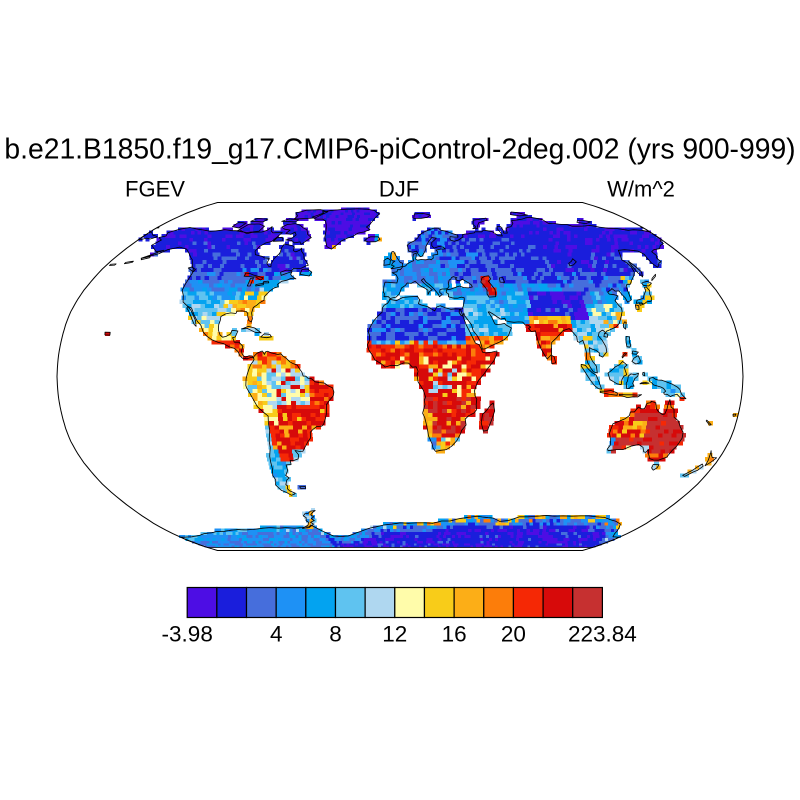  Describe the element at coordinates (187, 634) in the screenshot. I see `svg-text: -3.98` at that location.